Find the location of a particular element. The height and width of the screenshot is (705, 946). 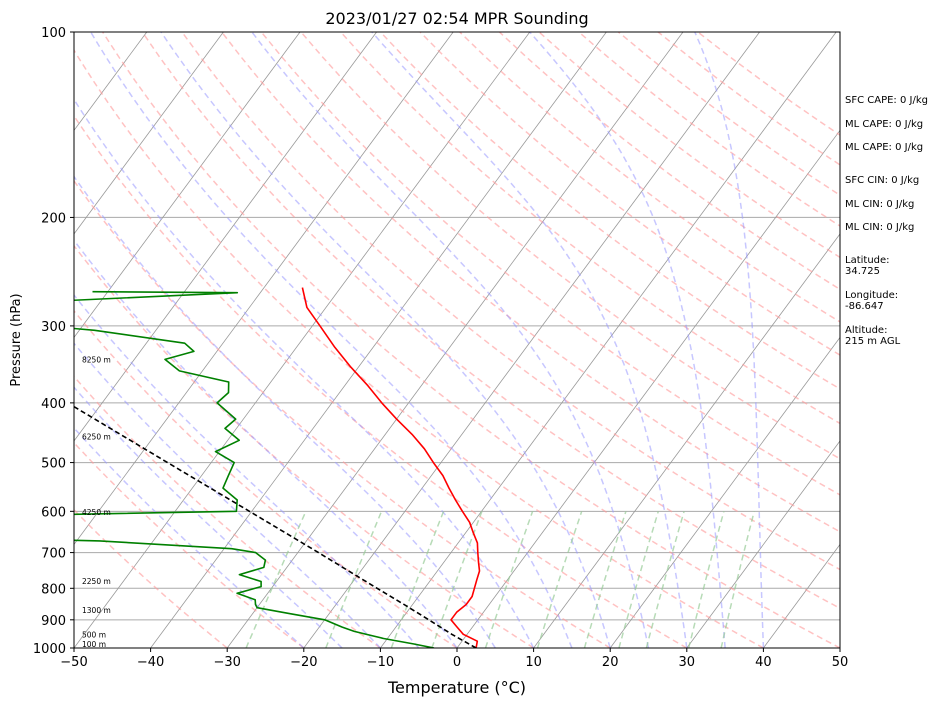

y-tick-label: 1000 is located at coordinates (49, 649).